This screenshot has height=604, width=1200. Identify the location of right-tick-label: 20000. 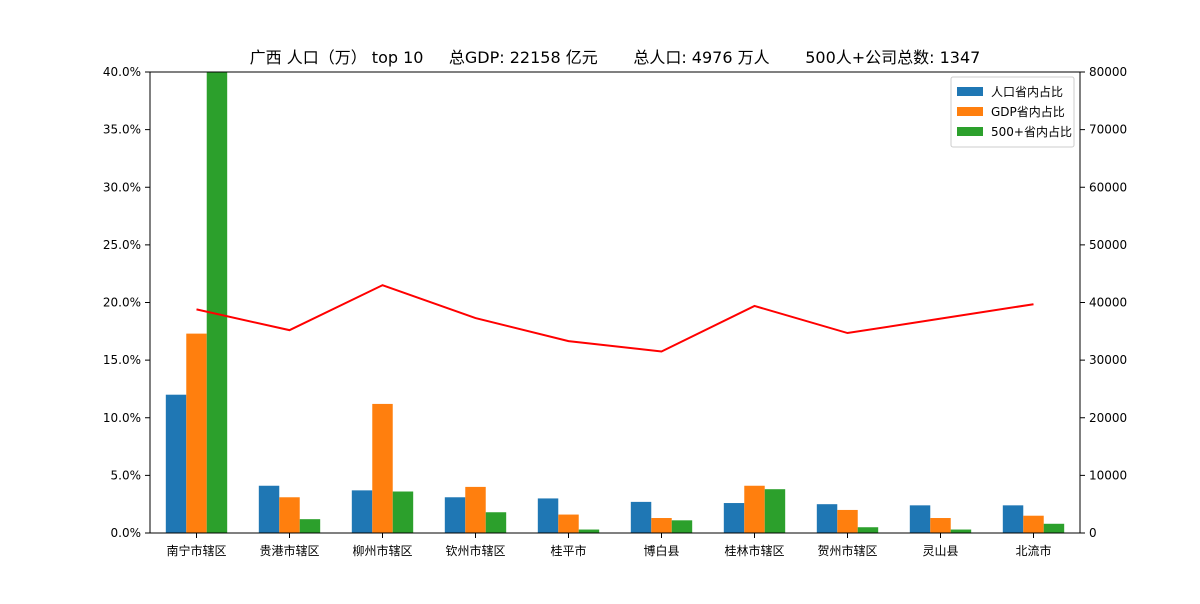
(1108, 418).